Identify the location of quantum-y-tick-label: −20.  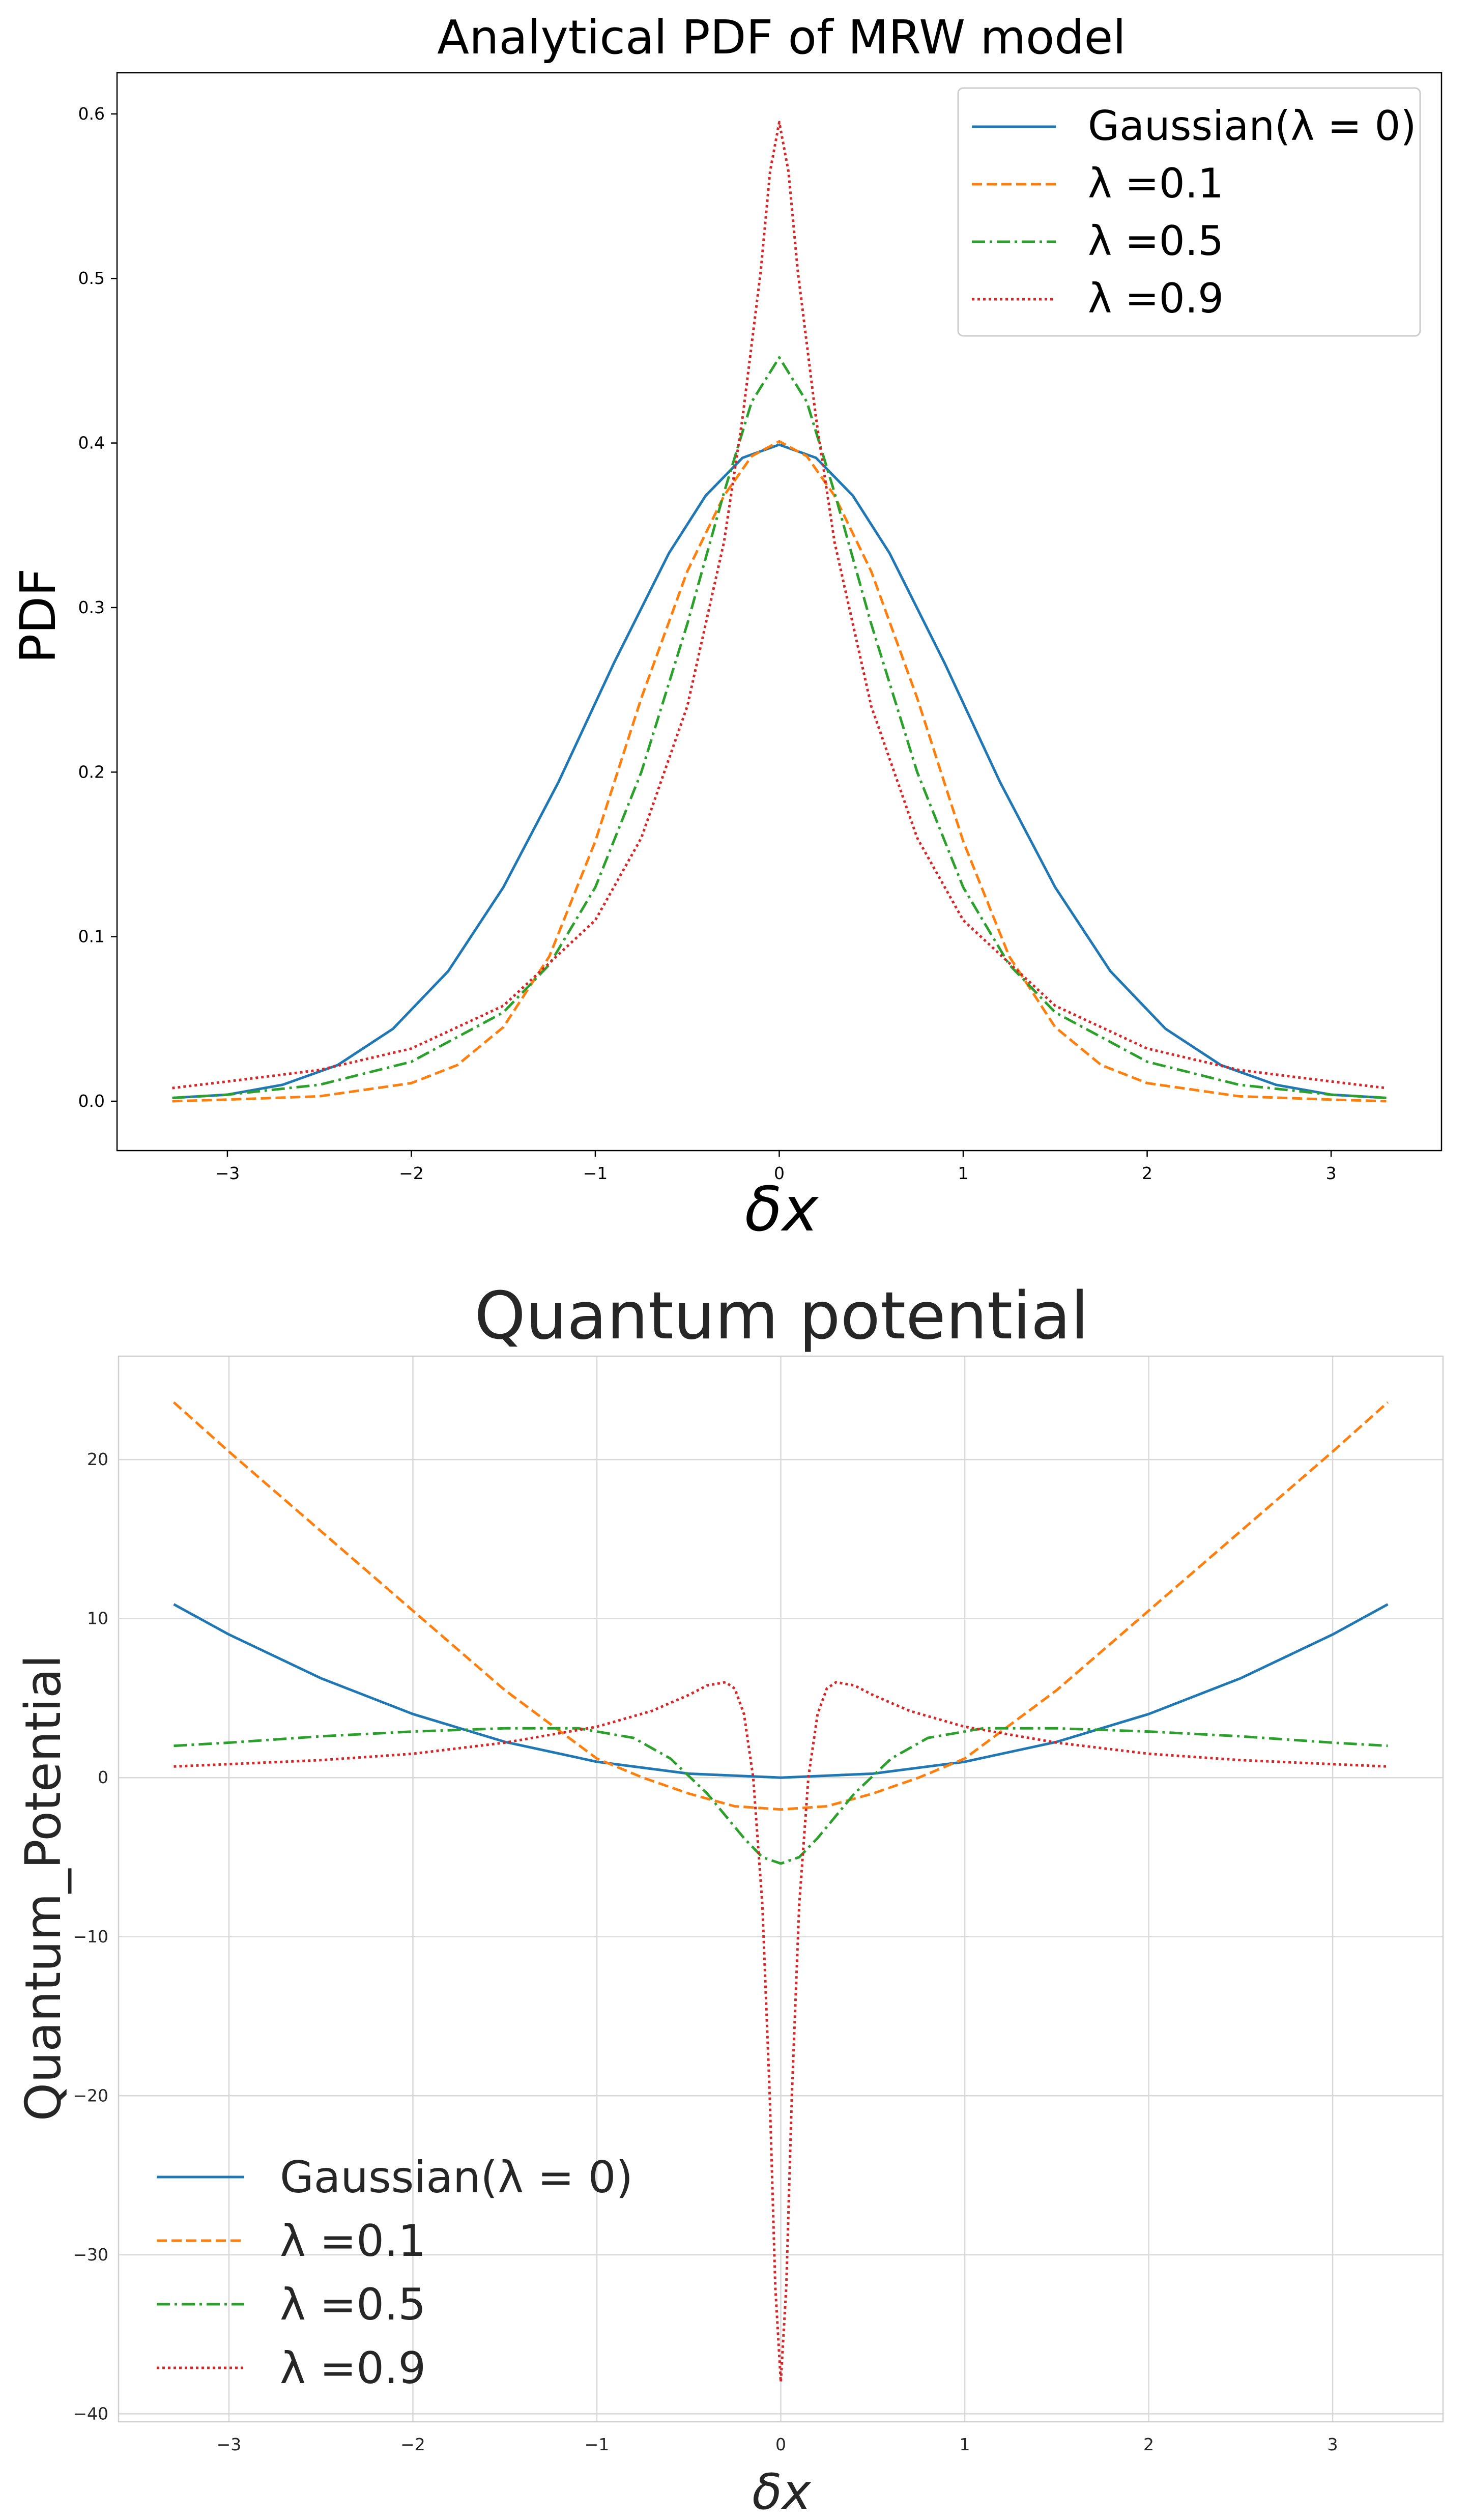
(90, 2095).